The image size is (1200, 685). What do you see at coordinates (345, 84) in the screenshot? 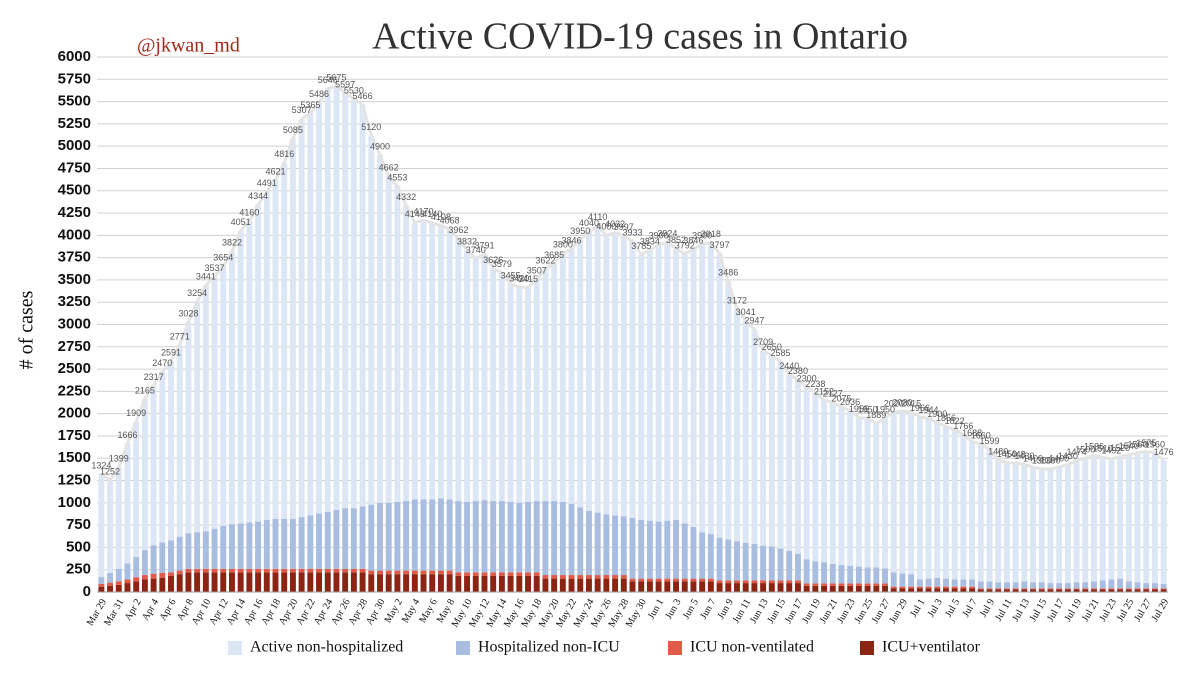
I see `total-label: 5597` at bounding box center [345, 84].